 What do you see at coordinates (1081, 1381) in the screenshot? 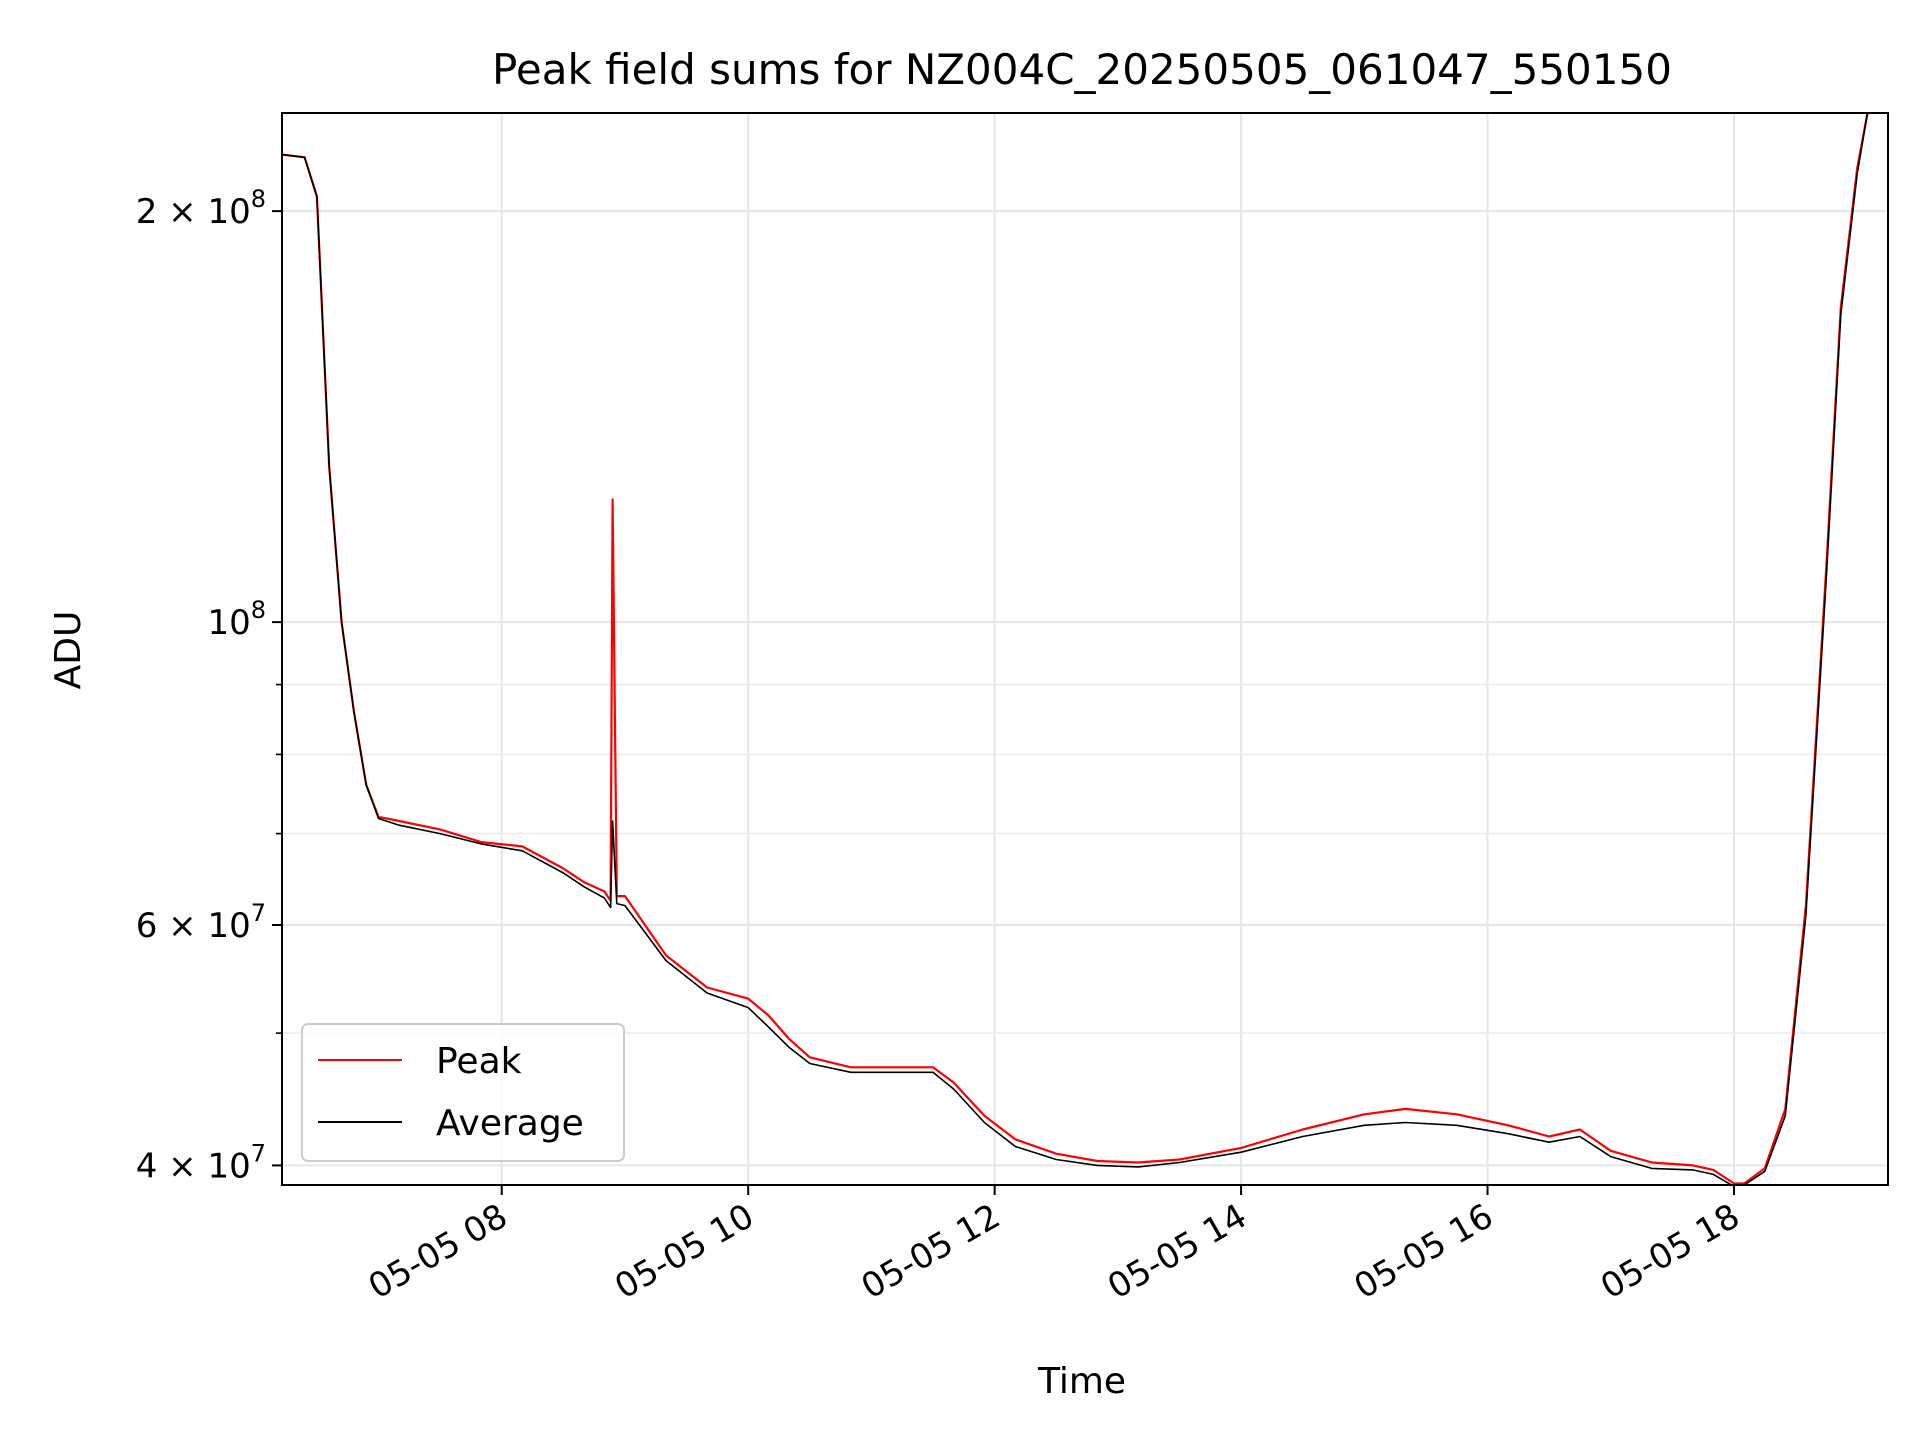
I see `x-axis-label: Time` at bounding box center [1081, 1381].